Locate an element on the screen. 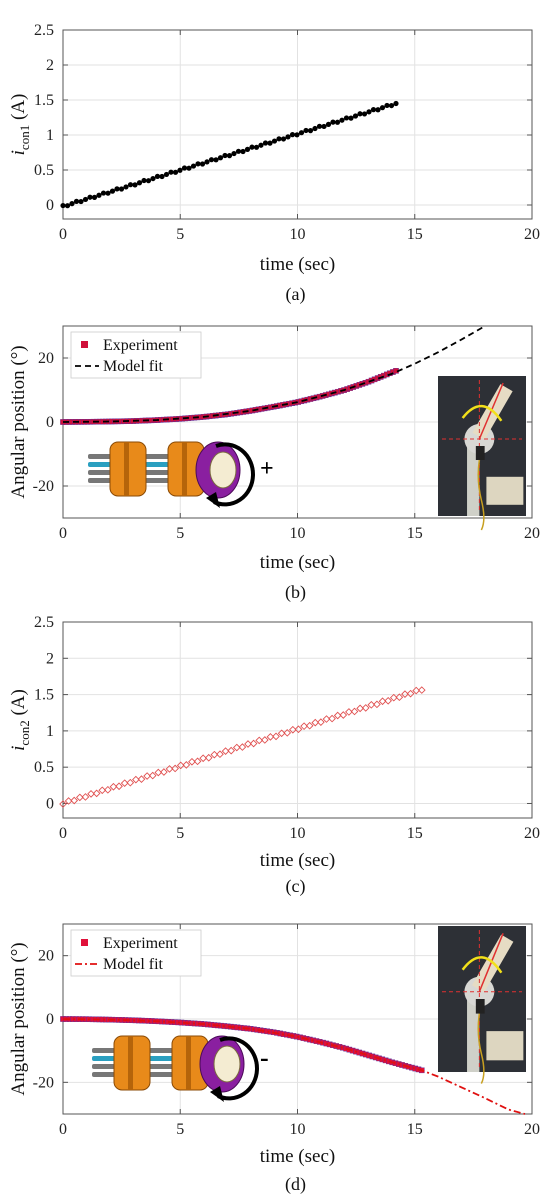 This screenshot has height=1194, width=542. x-tick-label: 20 is located at coordinates (532, 533).